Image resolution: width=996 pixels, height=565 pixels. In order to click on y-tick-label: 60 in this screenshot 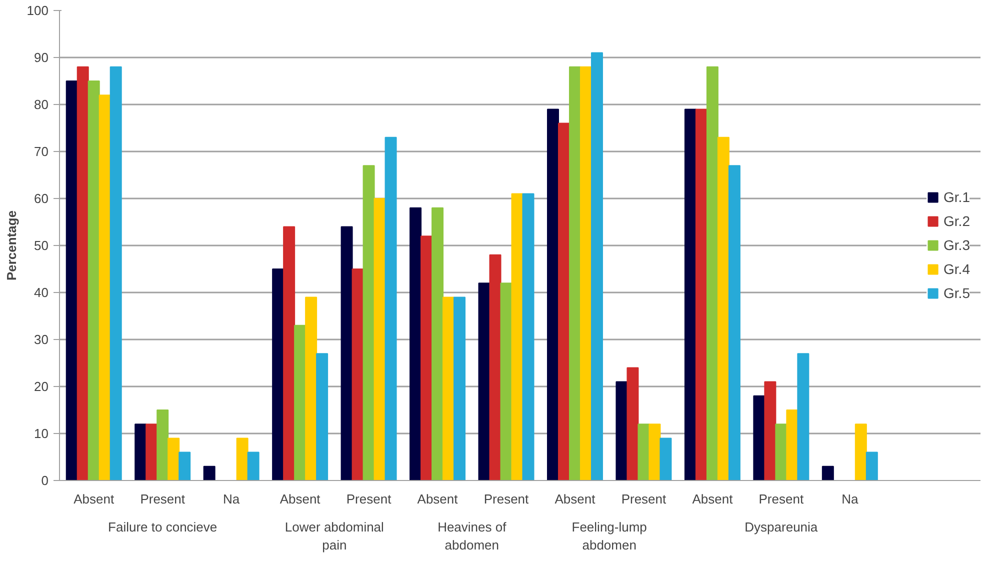, I will do `click(41, 198)`.